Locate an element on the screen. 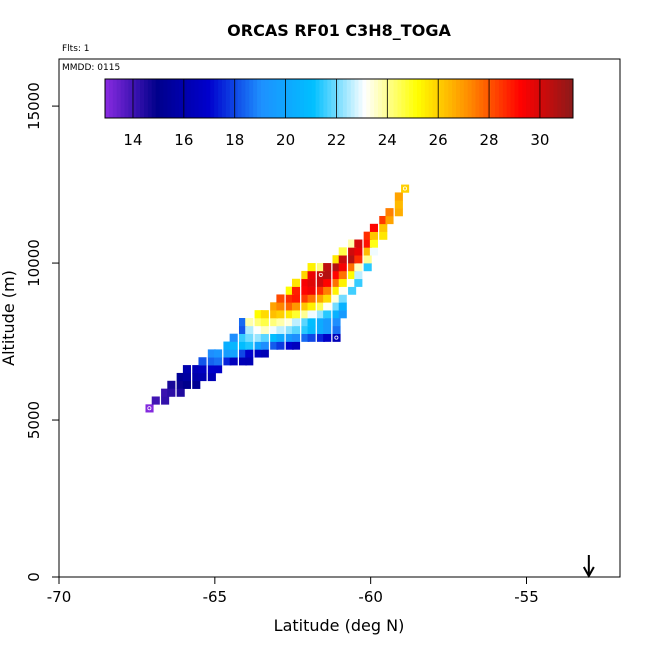 This screenshot has height=650, width=650. colorbar-tick-label: 28 is located at coordinates (489, 140).